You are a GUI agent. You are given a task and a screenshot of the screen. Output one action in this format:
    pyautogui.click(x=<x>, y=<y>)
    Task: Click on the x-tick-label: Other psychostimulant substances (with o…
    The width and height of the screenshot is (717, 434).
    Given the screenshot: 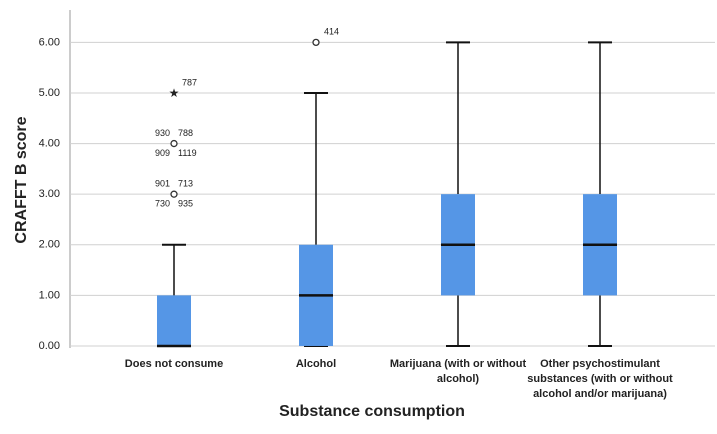 What is the action you would take?
    pyautogui.click(x=600, y=379)
    